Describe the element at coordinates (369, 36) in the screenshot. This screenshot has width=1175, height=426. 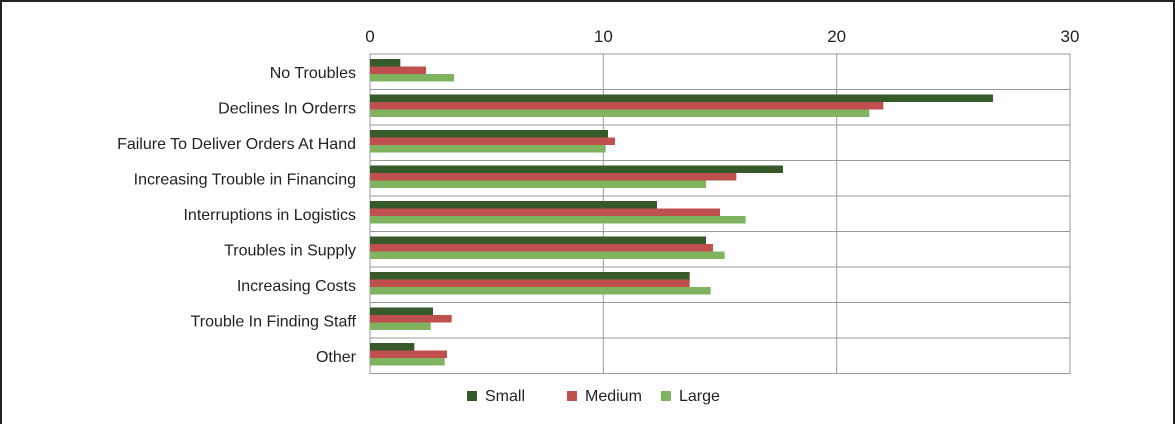
I see `x-tick-label: 0` at that location.